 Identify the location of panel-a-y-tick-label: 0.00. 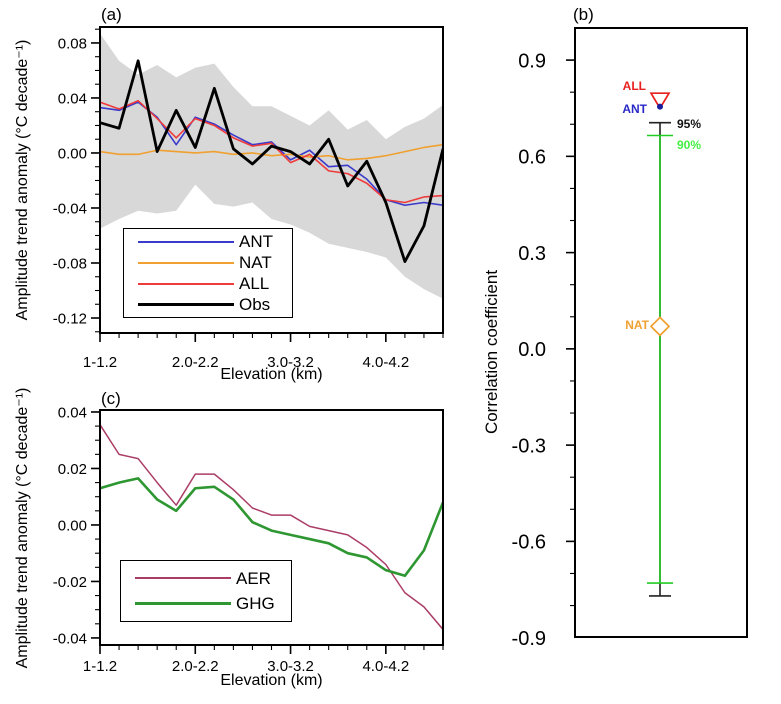
(72, 153).